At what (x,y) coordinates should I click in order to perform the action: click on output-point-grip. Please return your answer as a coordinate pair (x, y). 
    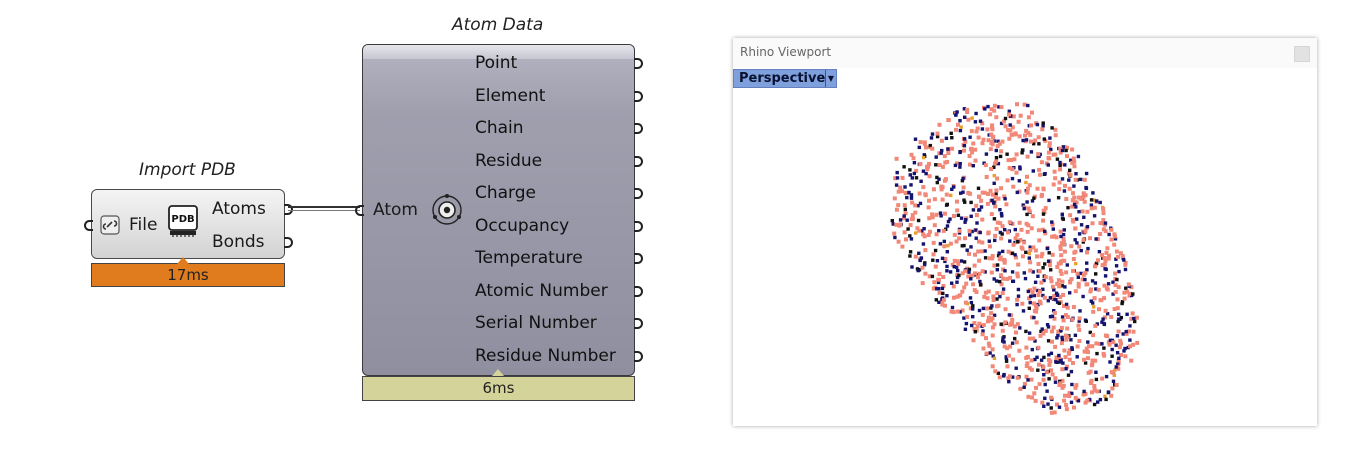
    Looking at the image, I should click on (638, 63).